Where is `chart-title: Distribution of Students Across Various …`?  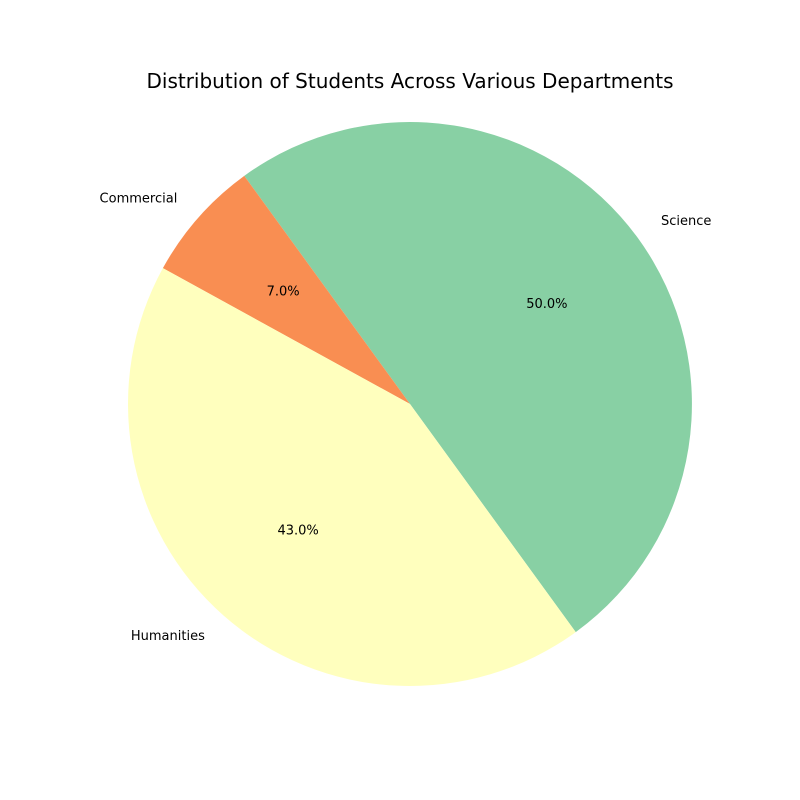 chart-title: Distribution of Students Across Various … is located at coordinates (409, 81).